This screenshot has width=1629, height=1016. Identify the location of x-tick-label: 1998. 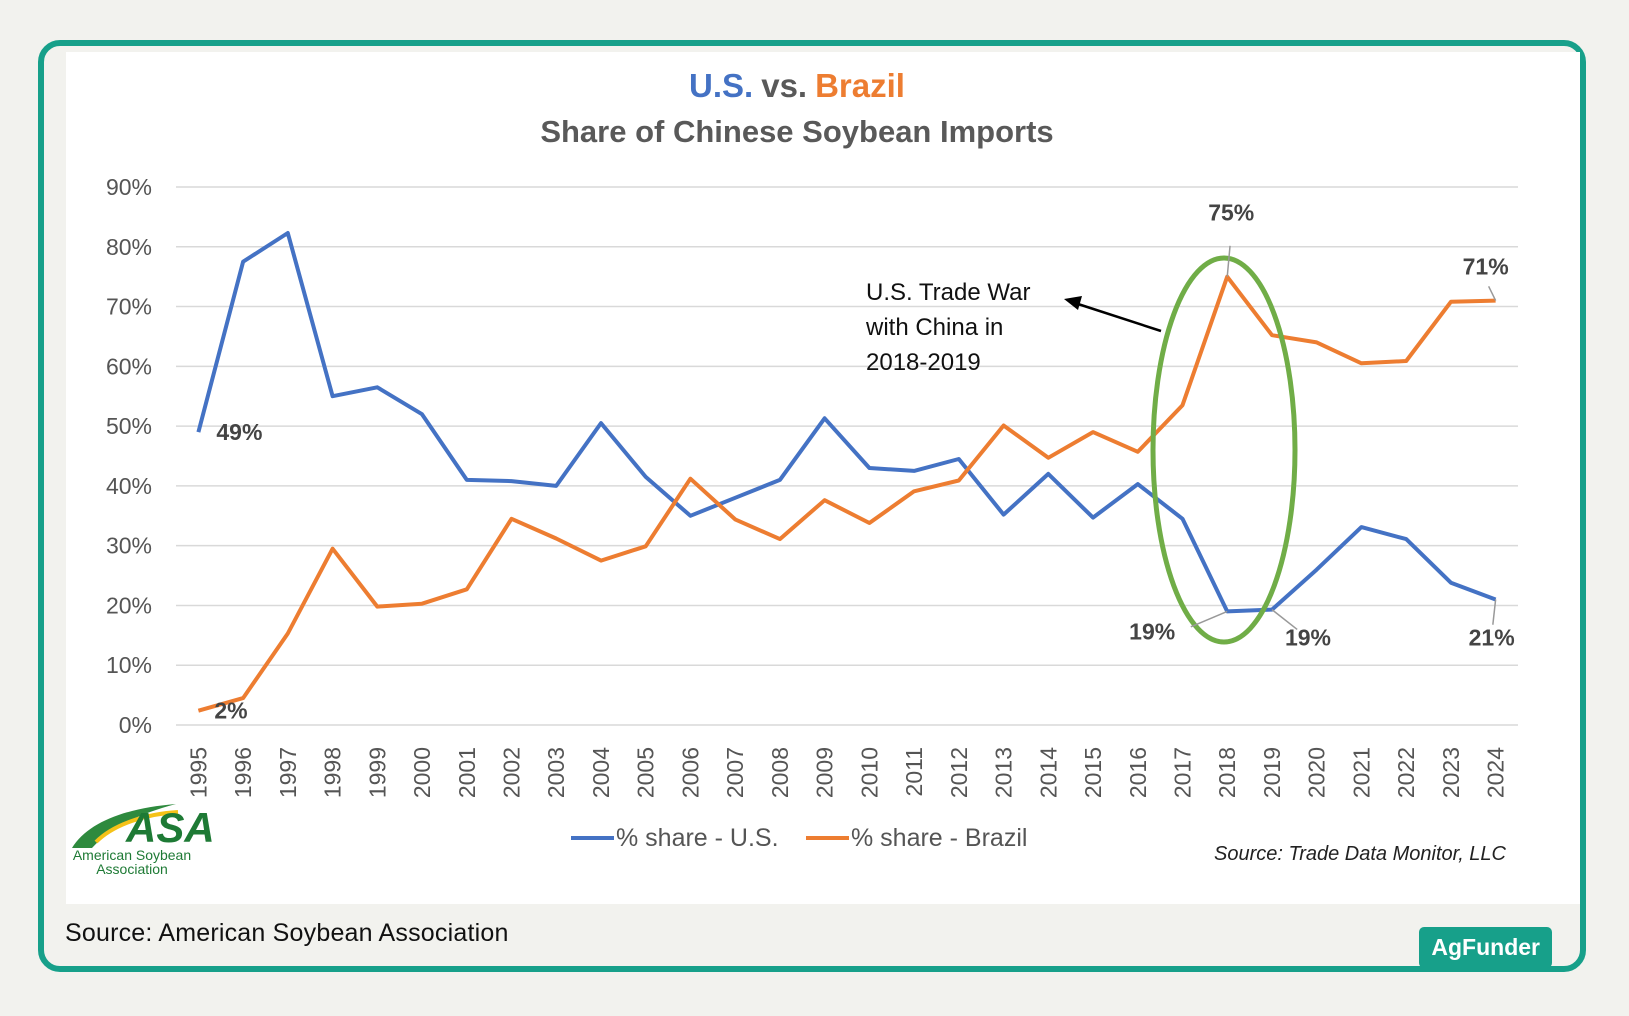
(333, 772).